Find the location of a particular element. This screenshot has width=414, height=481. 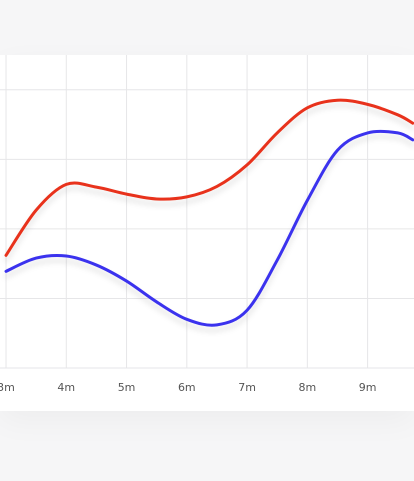

x-tick-label: 8m is located at coordinates (307, 387).